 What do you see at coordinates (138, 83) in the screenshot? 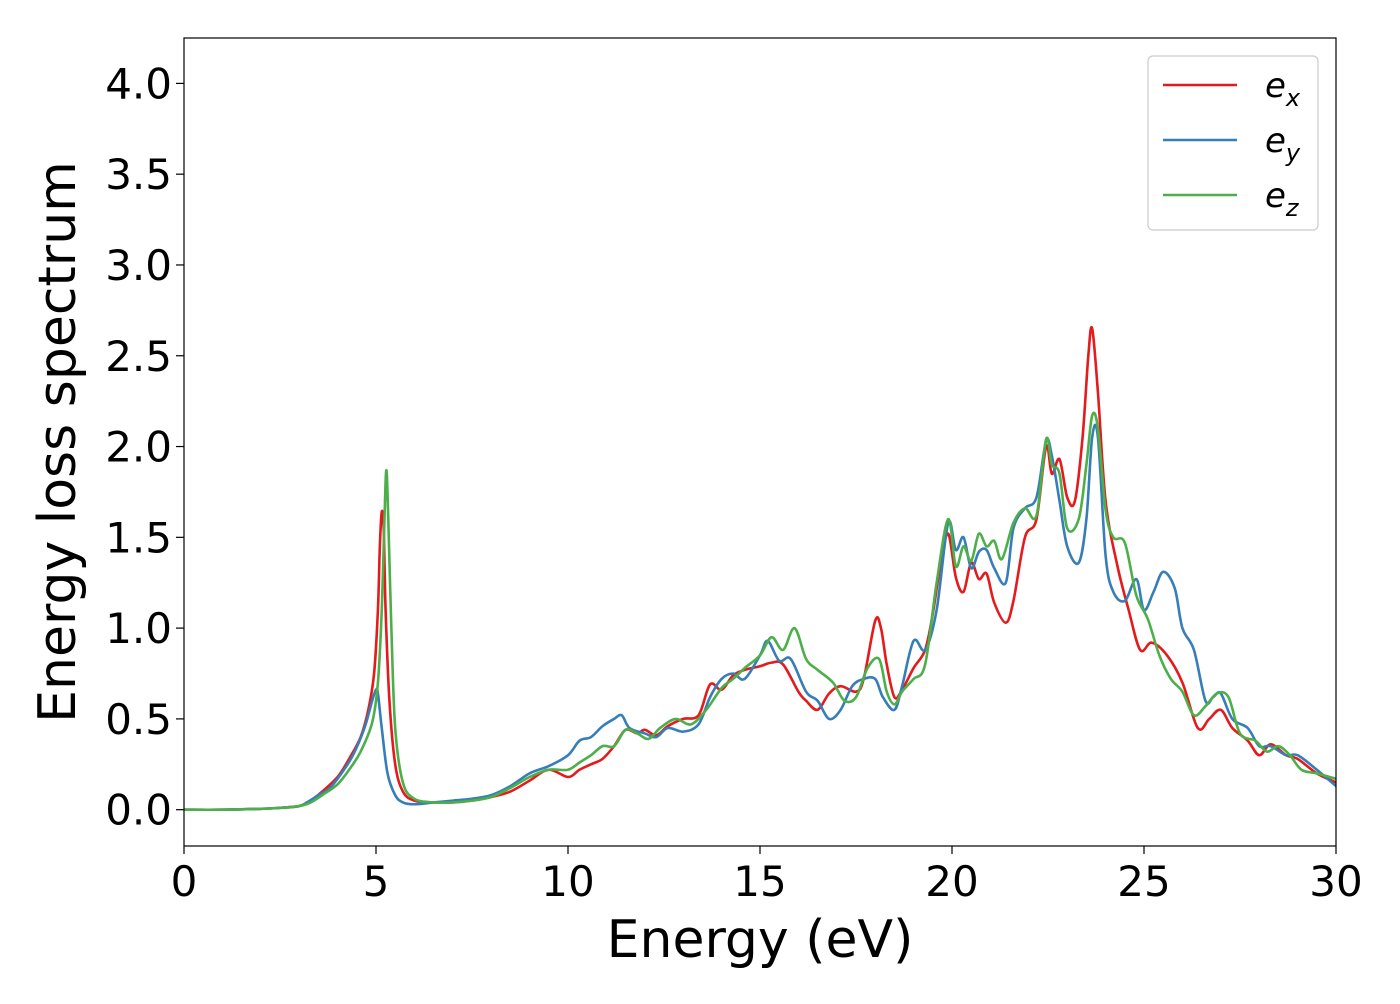
I see `y-tick-label: 4.0` at bounding box center [138, 83].